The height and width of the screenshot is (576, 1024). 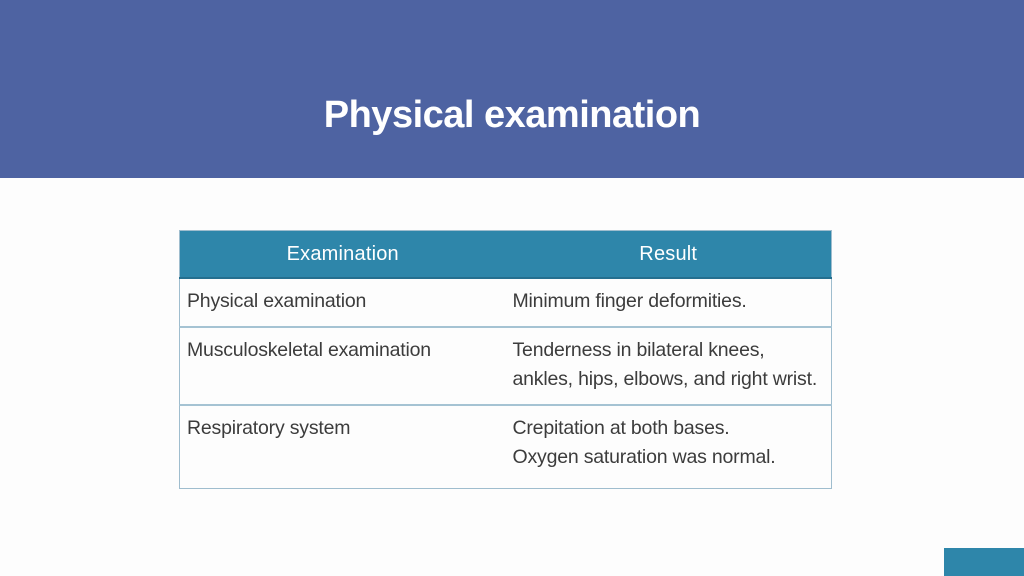 What do you see at coordinates (342, 254) in the screenshot?
I see `column-header-examination: Examination` at bounding box center [342, 254].